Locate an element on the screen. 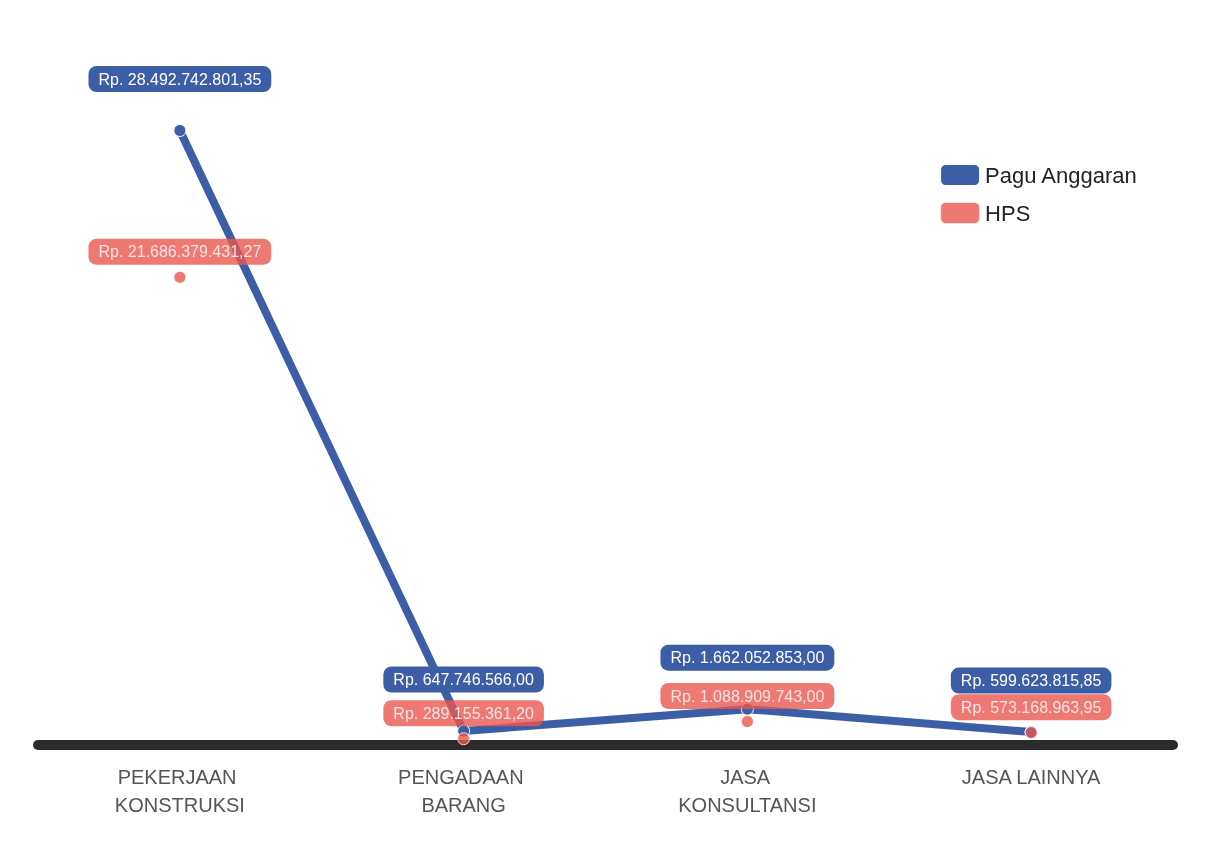 The width and height of the screenshot is (1215, 847). data-label: Rp. 21.686.379.431,27 is located at coordinates (180, 252).